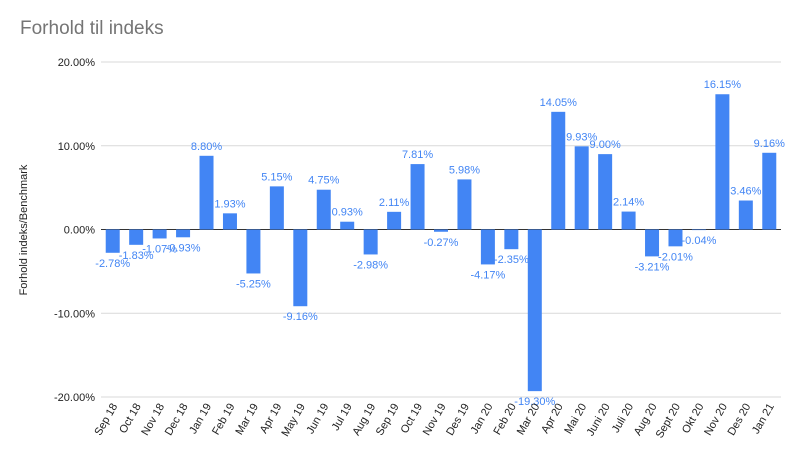  What do you see at coordinates (581, 137) in the screenshot?
I see `data-label: 9.93%` at bounding box center [581, 137].